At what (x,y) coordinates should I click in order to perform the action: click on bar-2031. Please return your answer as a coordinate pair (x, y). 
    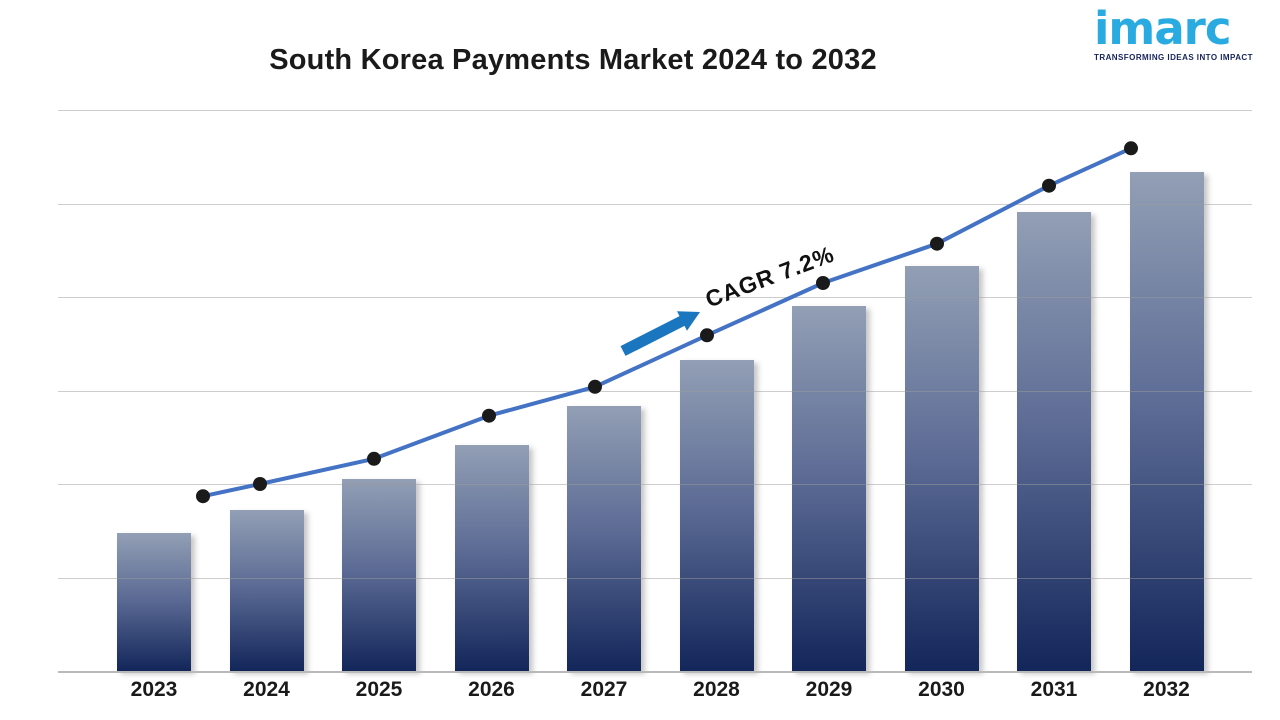
    Looking at the image, I should click on (1054, 441).